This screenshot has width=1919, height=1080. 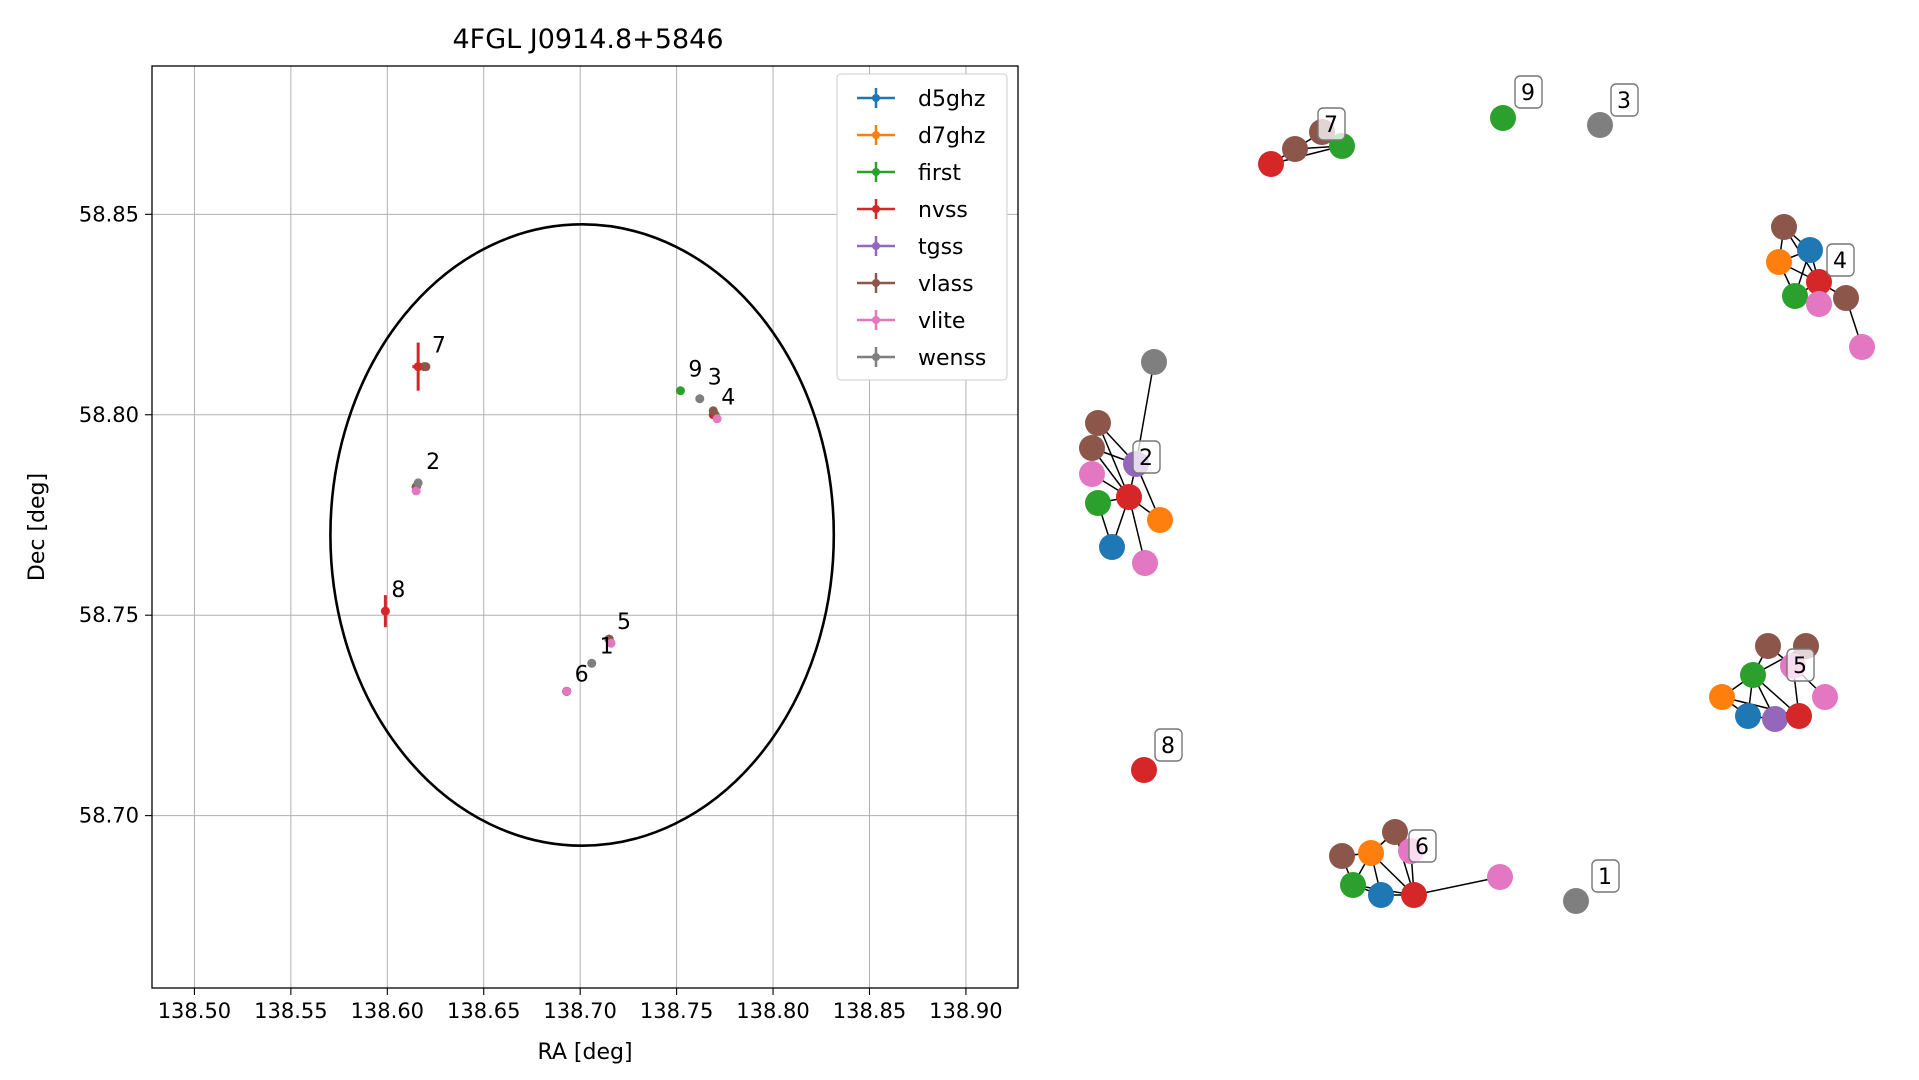 I want to click on x-tick-label: 138.60, so click(x=387, y=1011).